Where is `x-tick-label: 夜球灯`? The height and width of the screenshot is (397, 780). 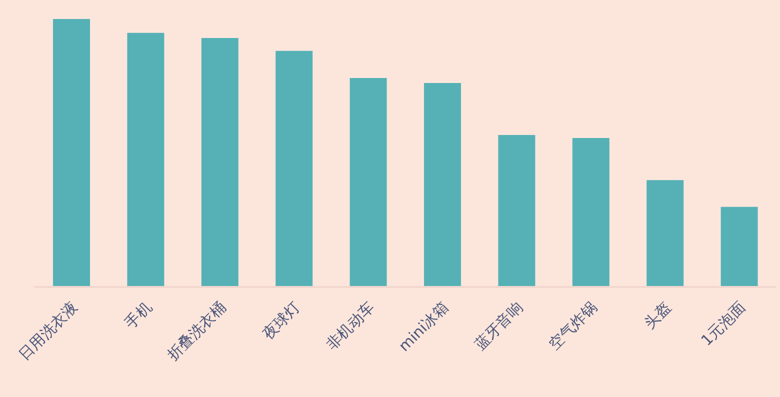 x-tick-label: 夜球灯 is located at coordinates (281, 320).